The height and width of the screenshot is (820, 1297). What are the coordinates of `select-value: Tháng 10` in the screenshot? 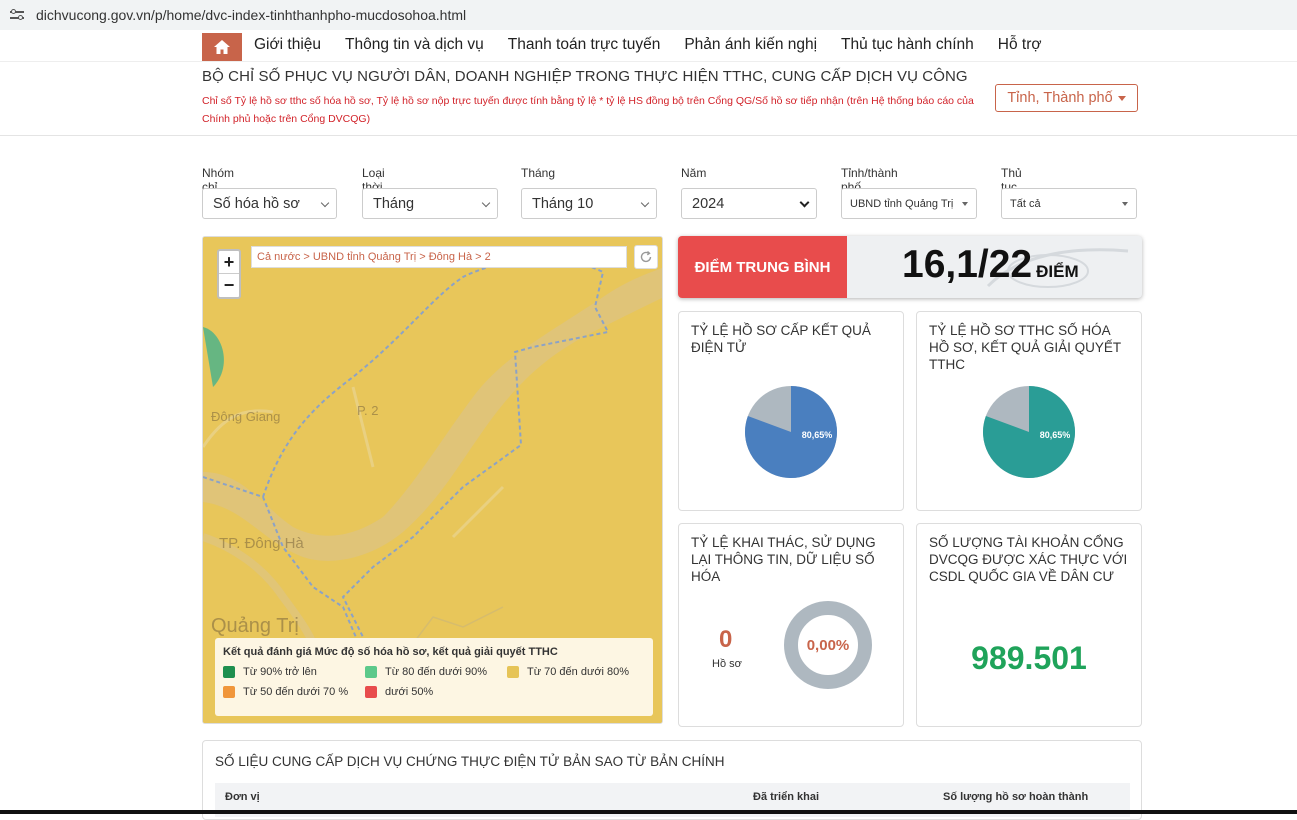 It's located at (563, 203).